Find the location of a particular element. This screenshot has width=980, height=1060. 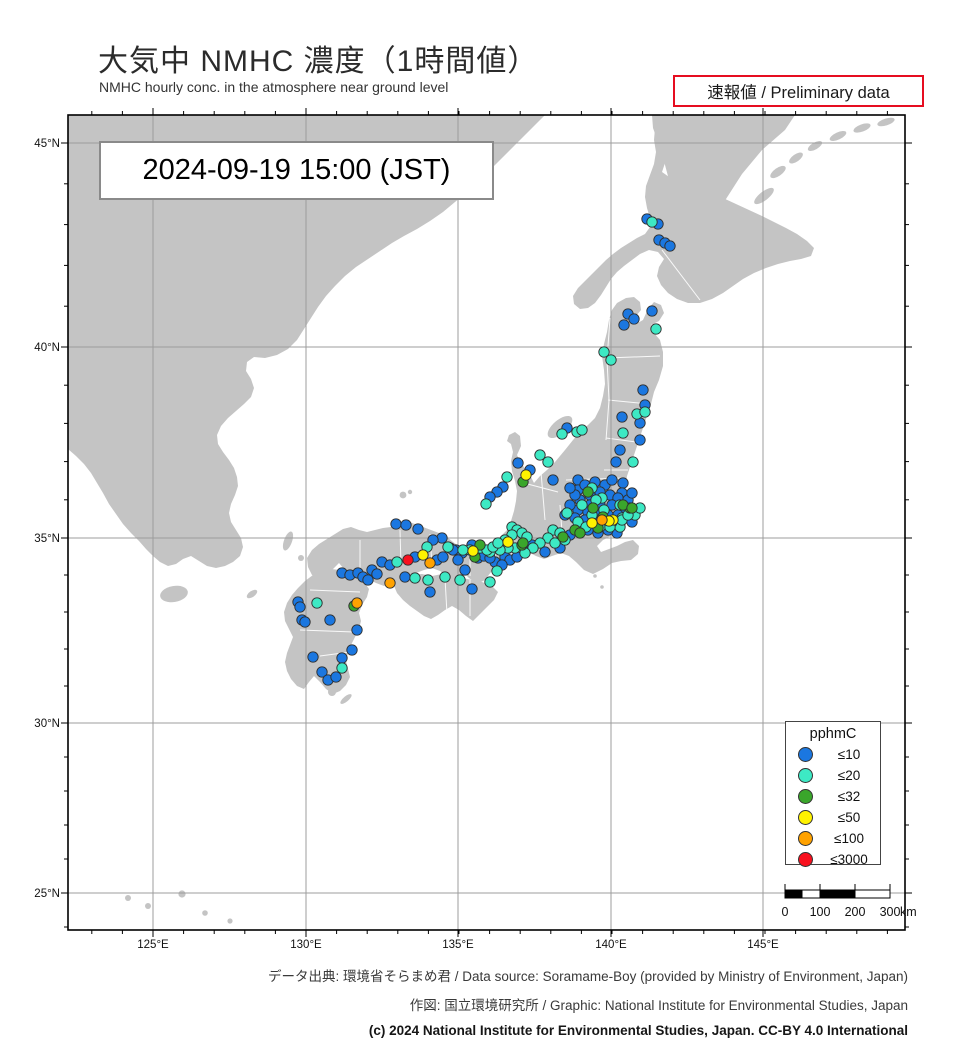

scale-bar: 0 100 200 300 km is located at coordinates (849, 901).